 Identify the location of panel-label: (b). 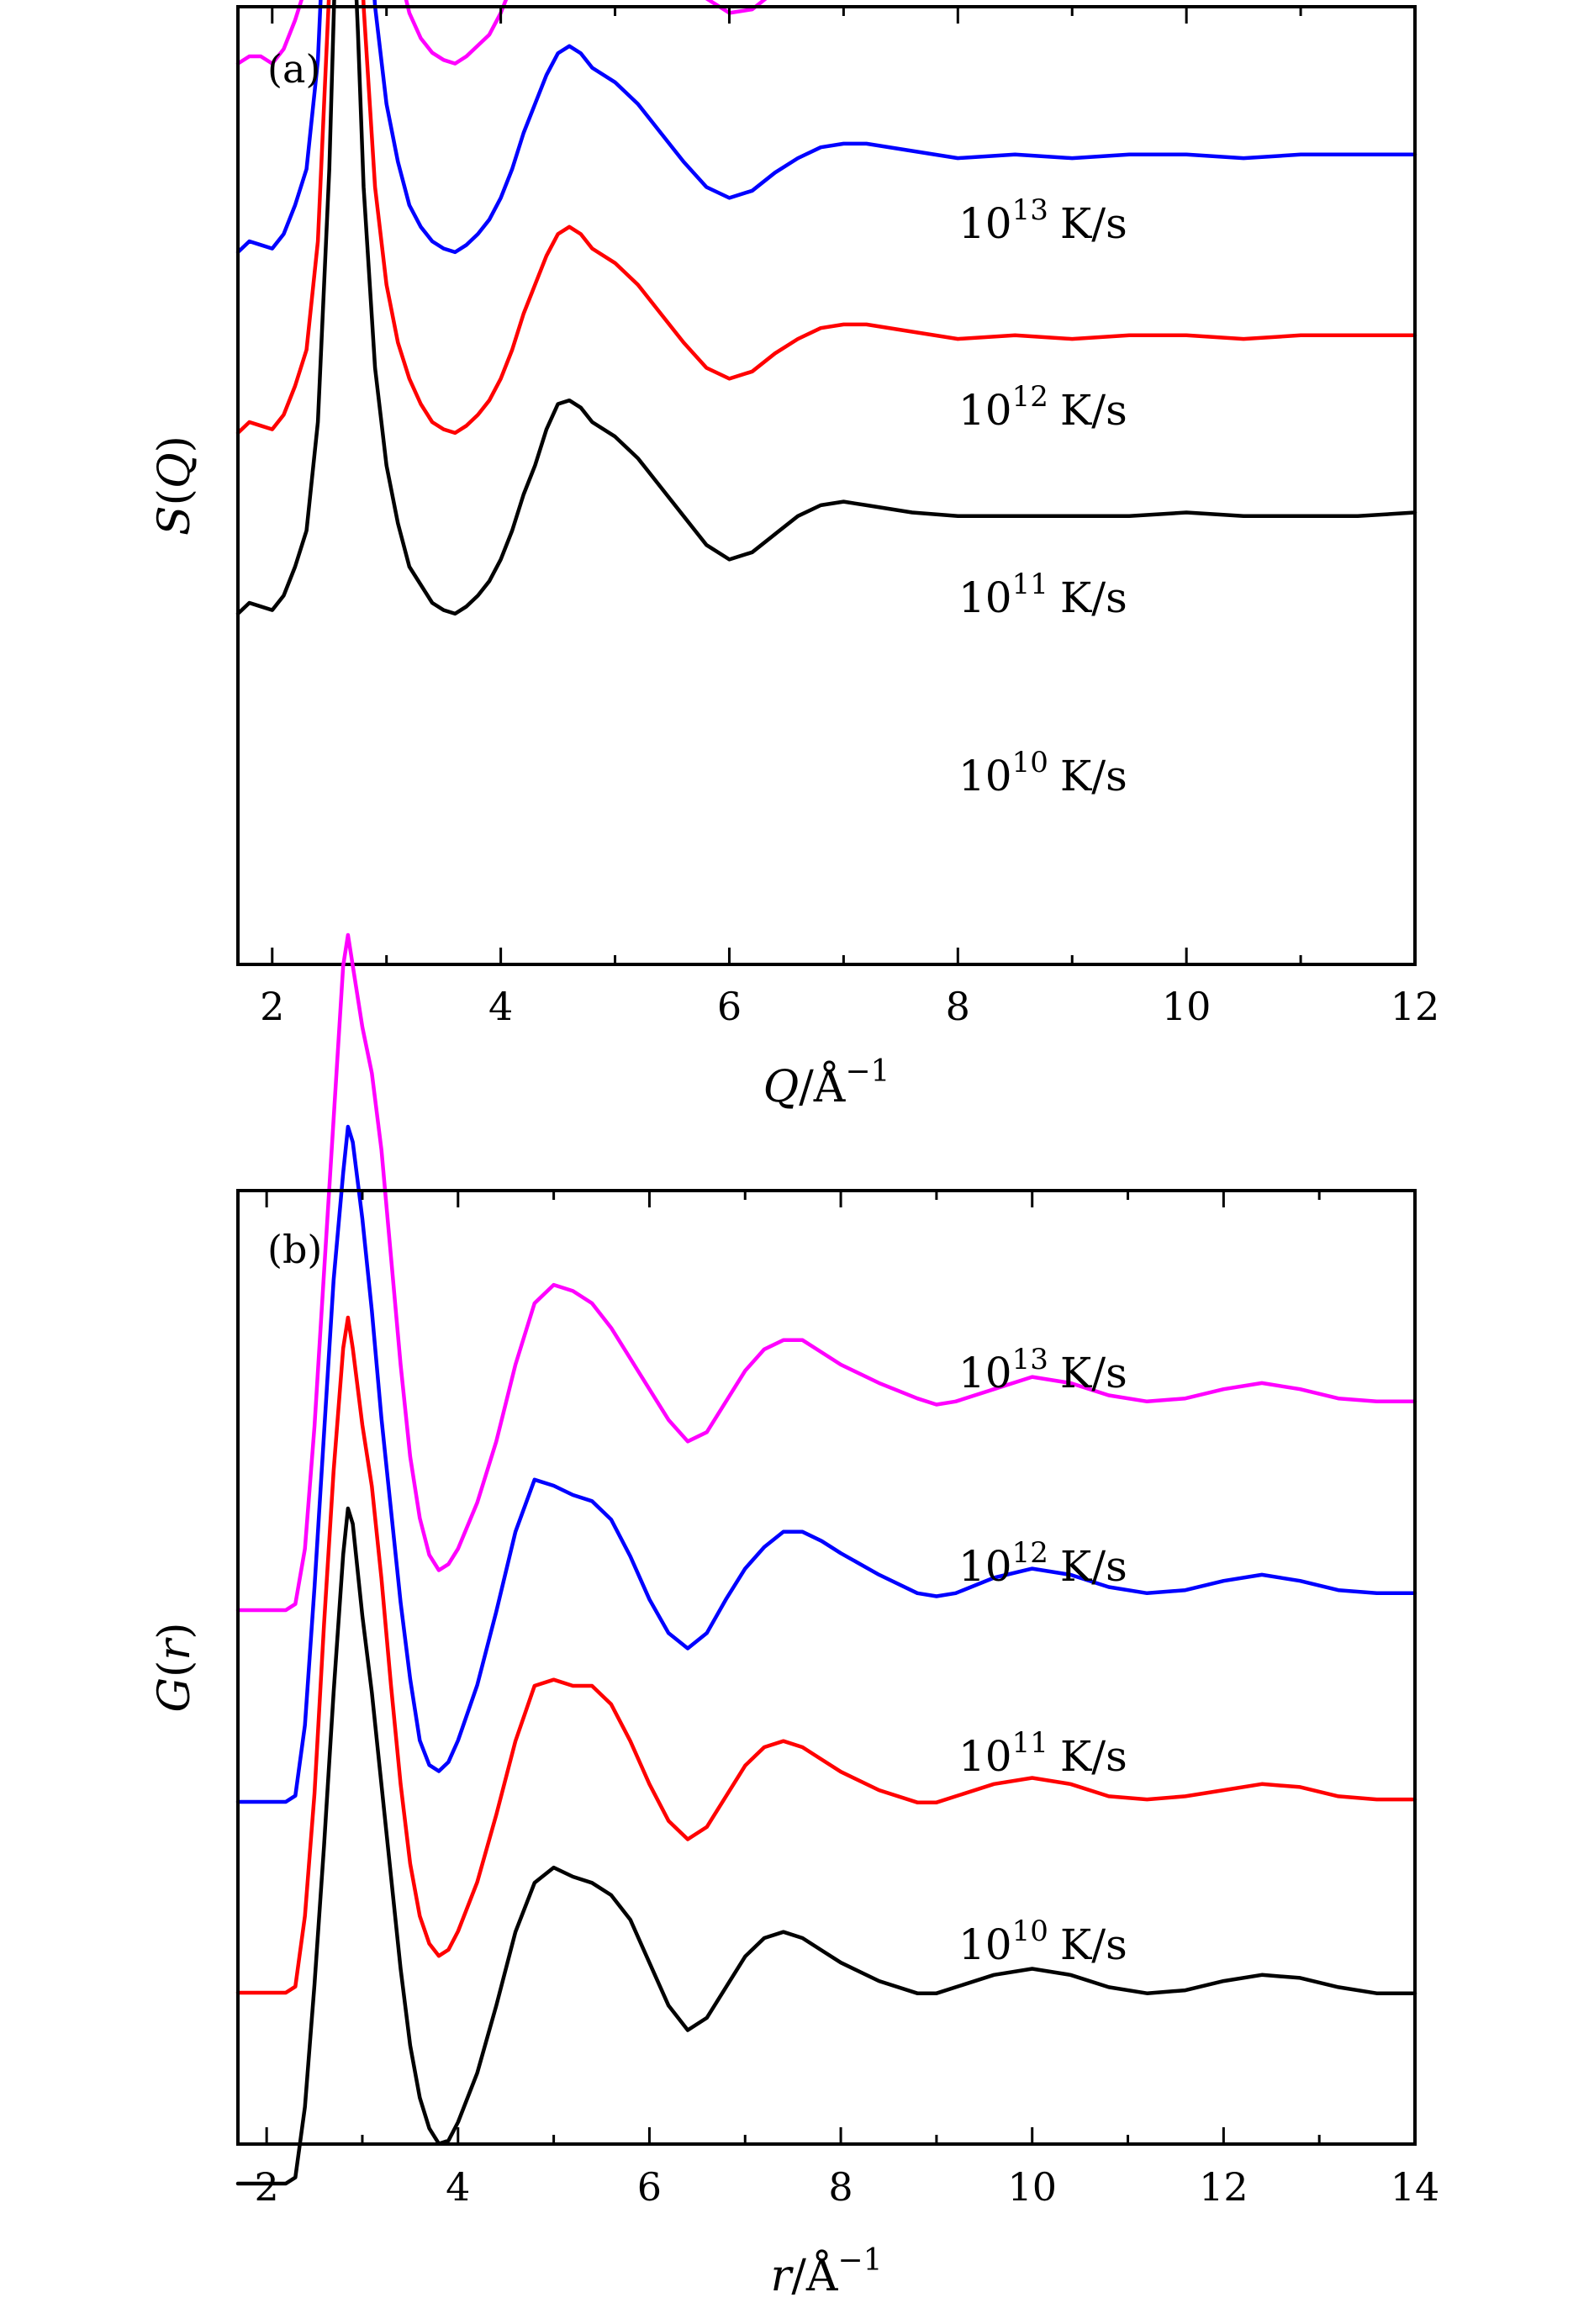
(294, 1249).